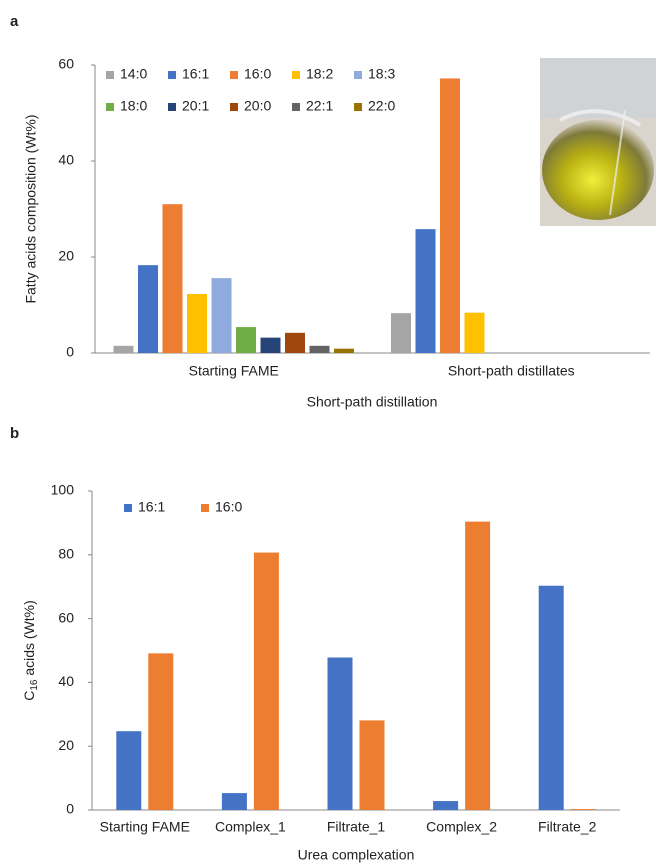  Describe the element at coordinates (29, 639) in the screenshot. I see `y-axis-label-part: acids (Wt%)` at that location.